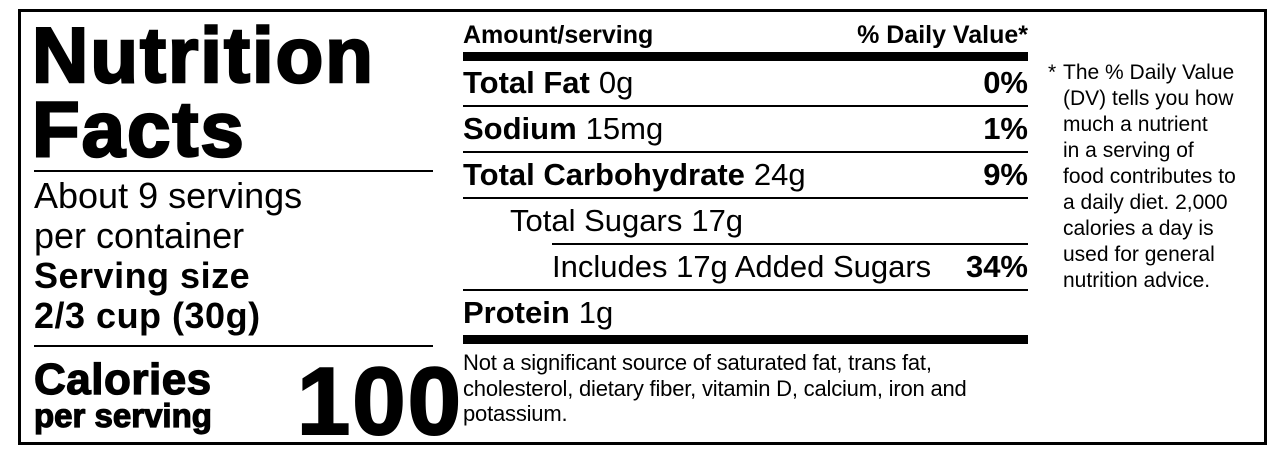 The width and height of the screenshot is (1280, 455). Describe the element at coordinates (745, 130) in the screenshot. I see `nutrient-row-sodium: Sodium 15mg 1%` at that location.